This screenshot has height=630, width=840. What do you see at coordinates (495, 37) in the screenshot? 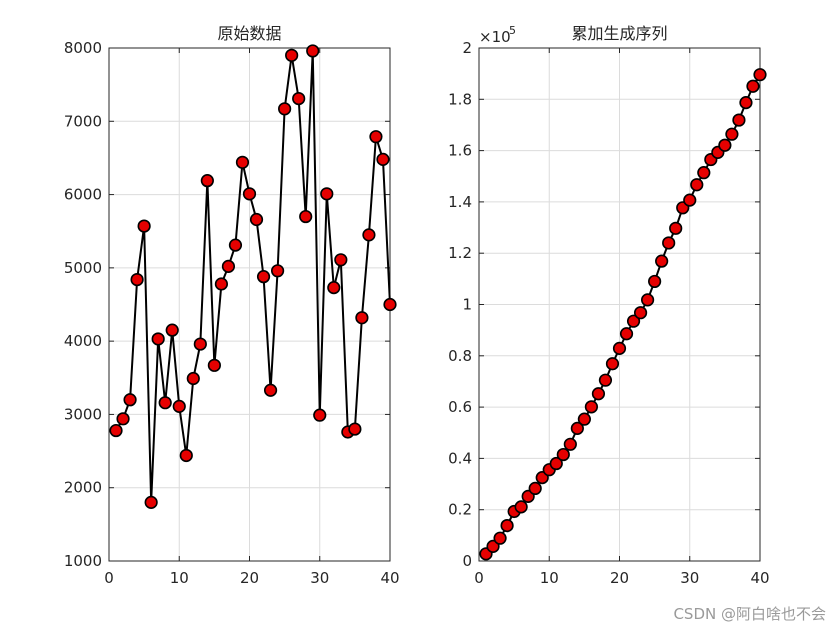
I see `y-axis-multiplier: ×10` at bounding box center [495, 37].